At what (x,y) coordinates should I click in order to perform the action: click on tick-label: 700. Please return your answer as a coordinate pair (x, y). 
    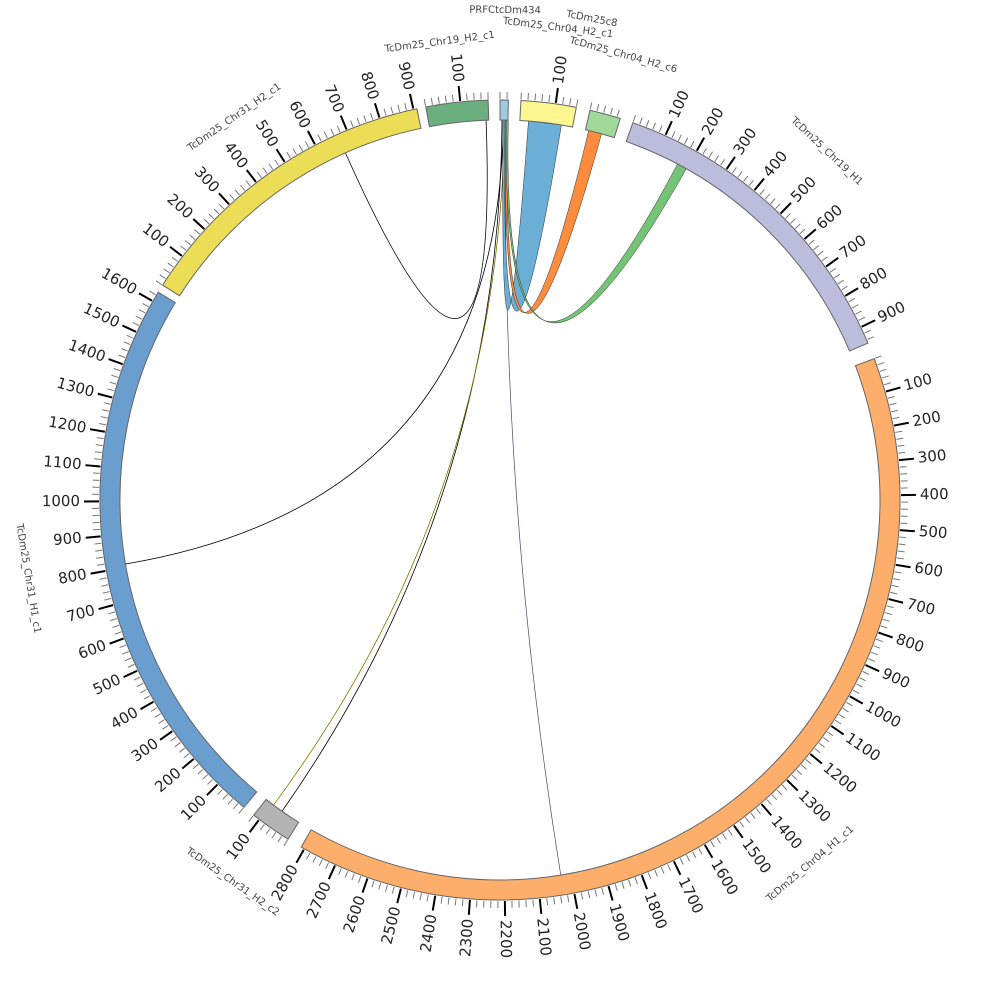
    Looking at the image, I should click on (81, 613).